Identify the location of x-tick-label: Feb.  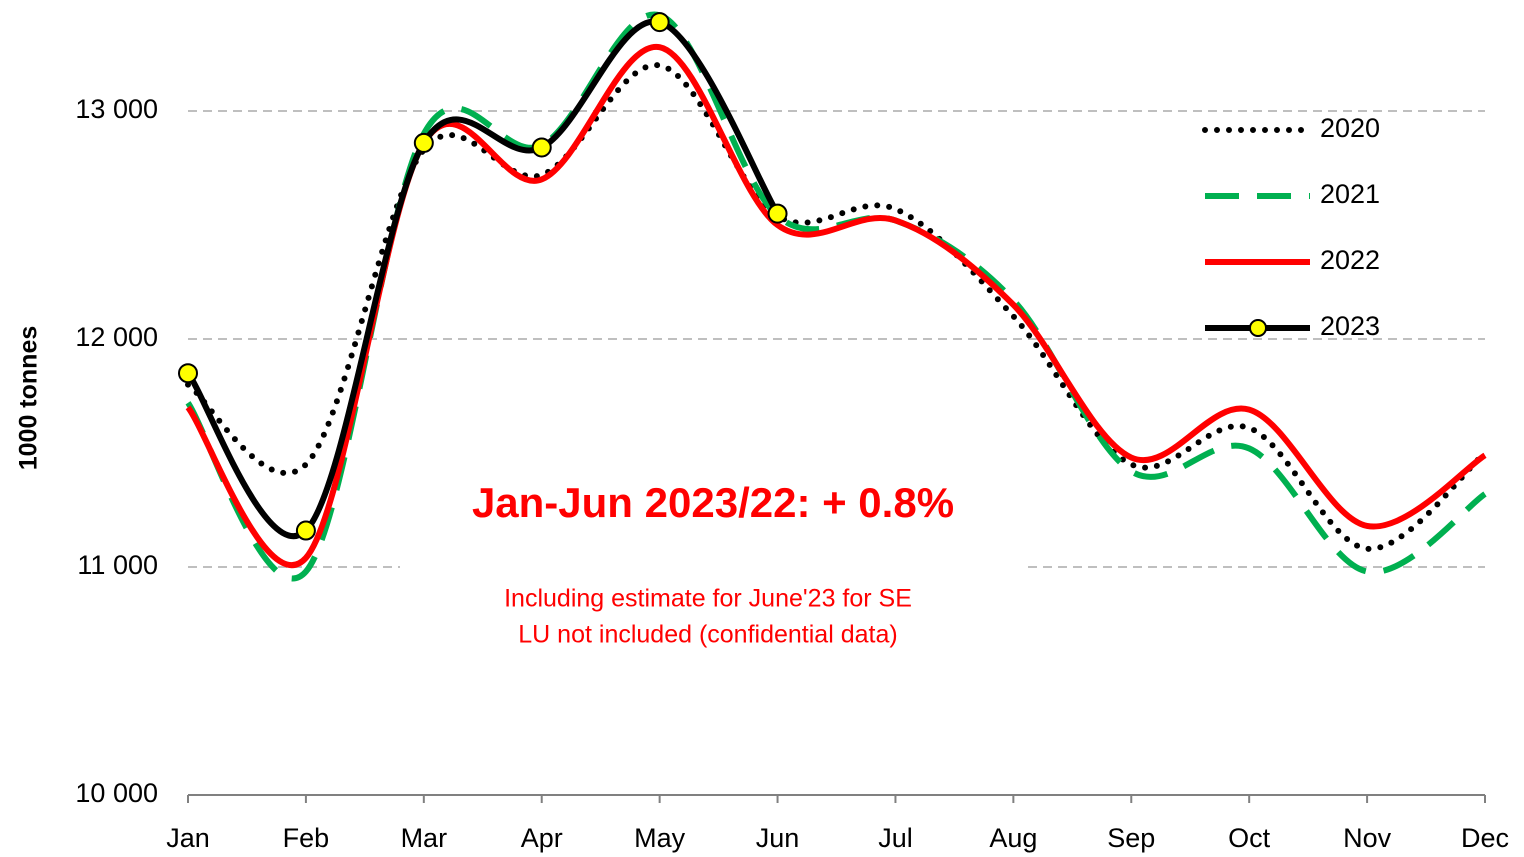
(306, 838).